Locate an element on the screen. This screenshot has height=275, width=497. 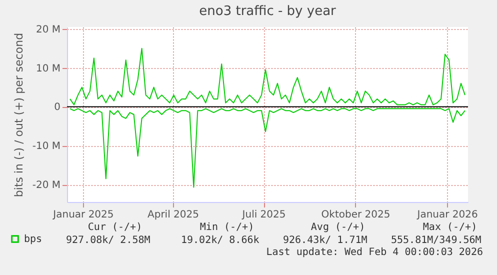
x-tick-label: Januar 2025 is located at coordinates (83, 215).